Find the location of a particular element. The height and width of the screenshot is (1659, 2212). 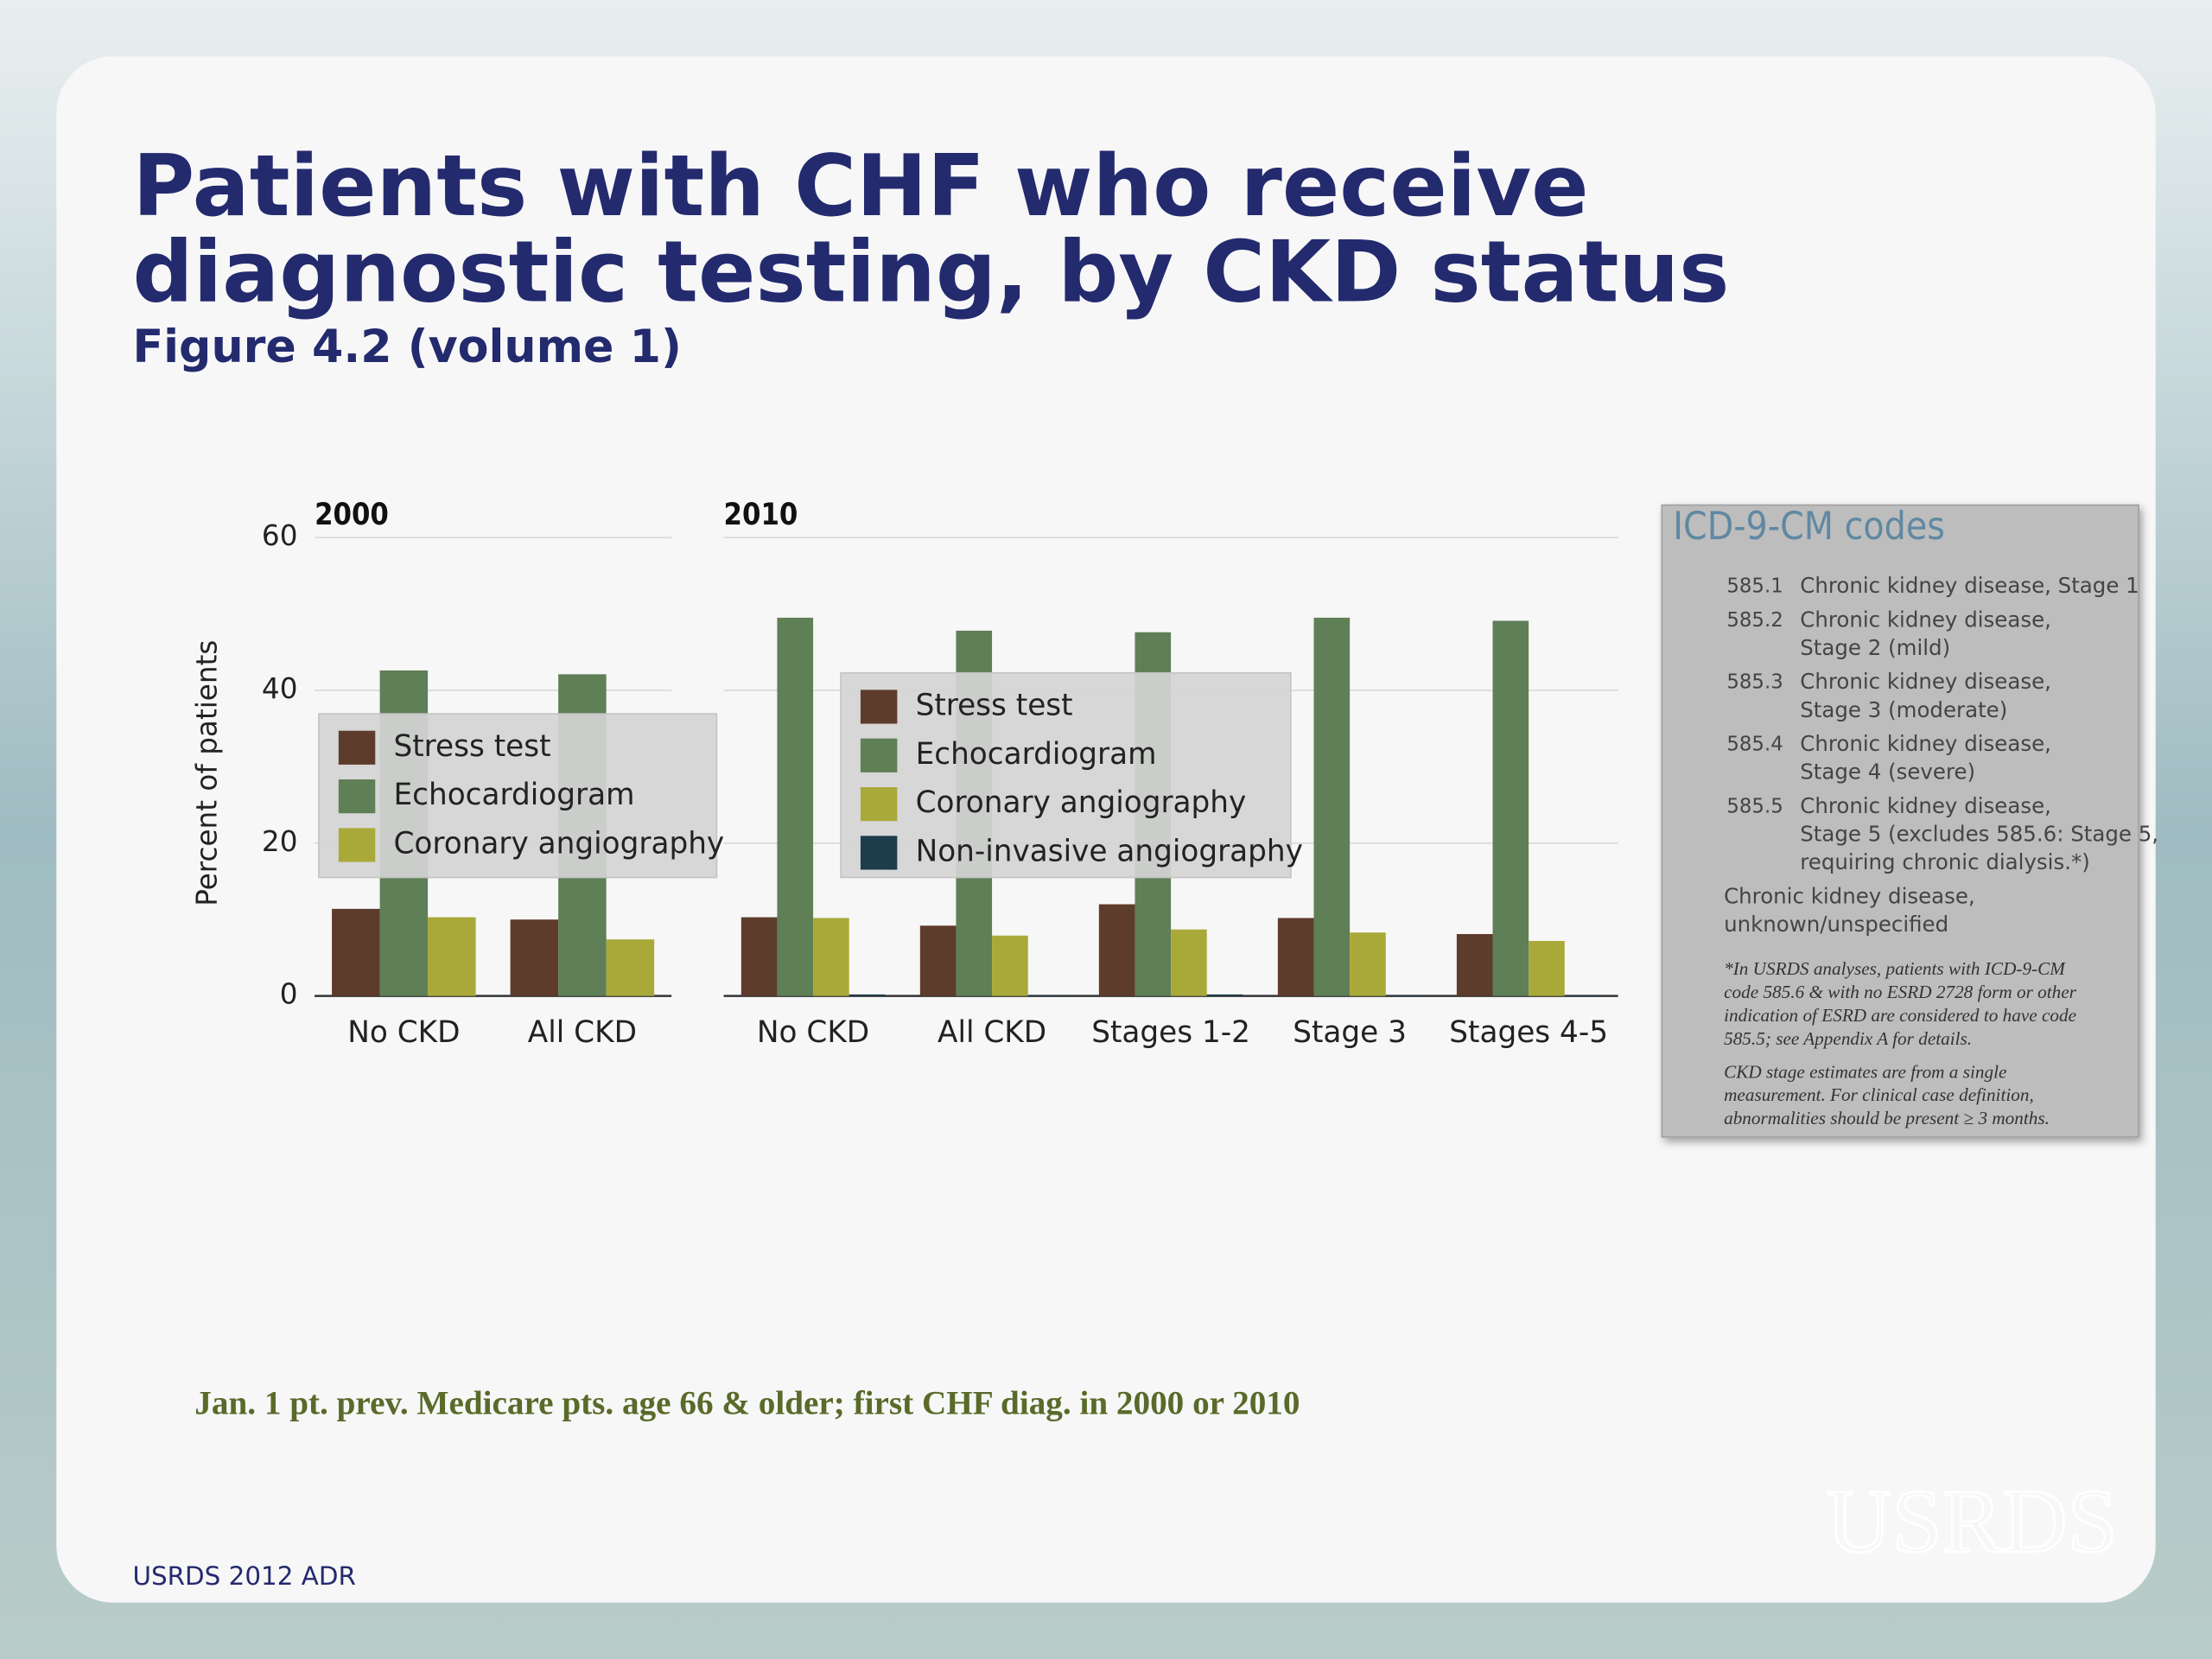

codes-title: ICD-9-CM codes is located at coordinates (1809, 527).